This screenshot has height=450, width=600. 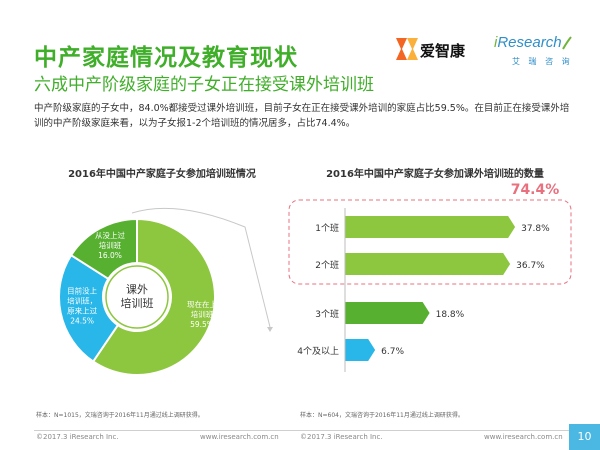 What do you see at coordinates (535, 190) in the screenshot?
I see `bar-highlight-label: 74.4%` at bounding box center [535, 190].